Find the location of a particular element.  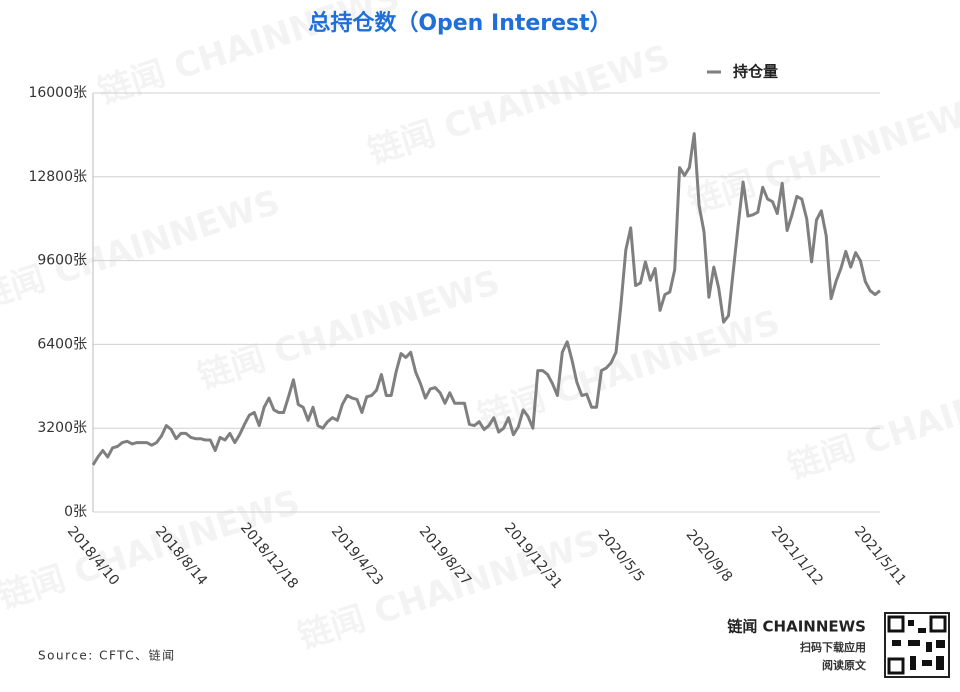

brand-line: 扫码下载应用 is located at coordinates (833, 647).